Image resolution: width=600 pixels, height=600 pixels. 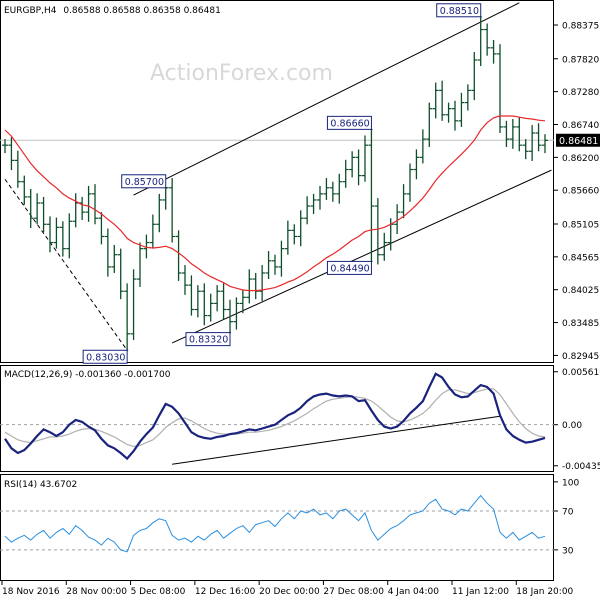 I want to click on time-tick-label: 28 Nov 00:00, so click(x=96, y=592).